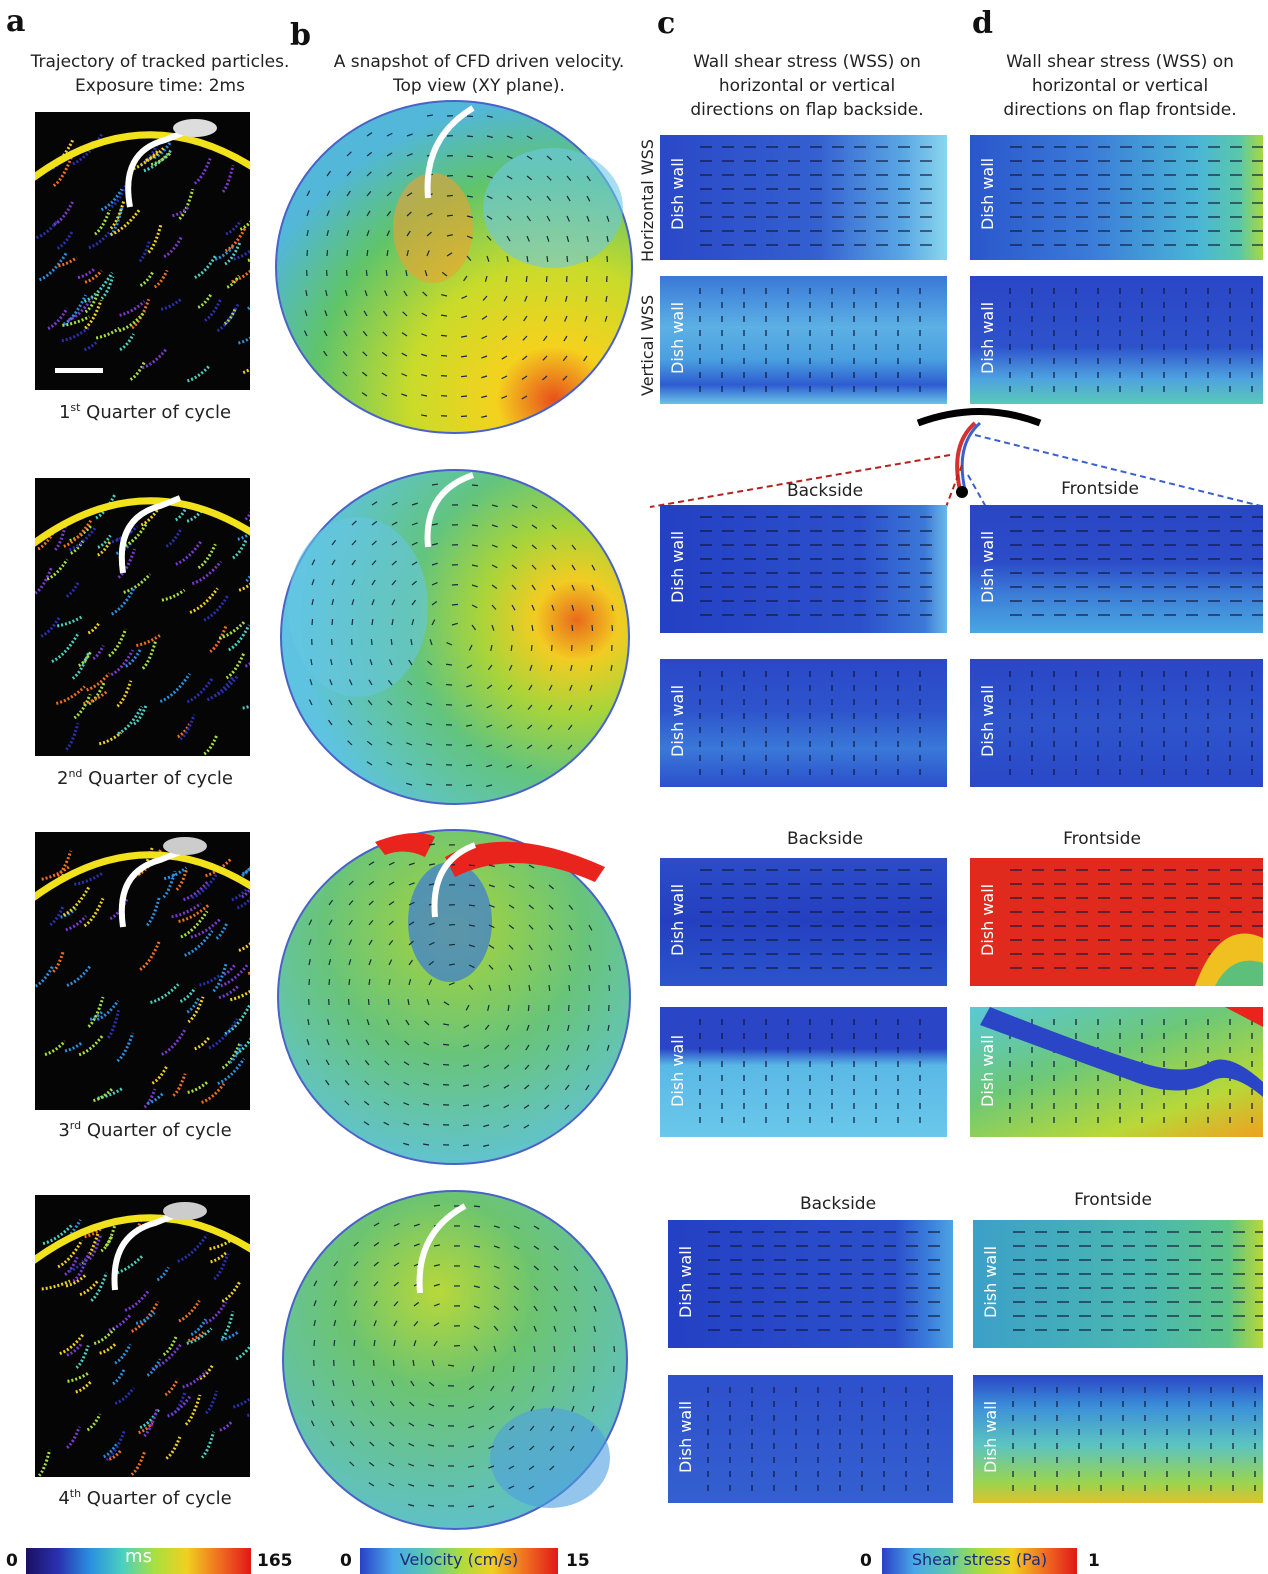  What do you see at coordinates (346, 1561) in the screenshot?
I see `colorbar-velocity-min: 0` at bounding box center [346, 1561].